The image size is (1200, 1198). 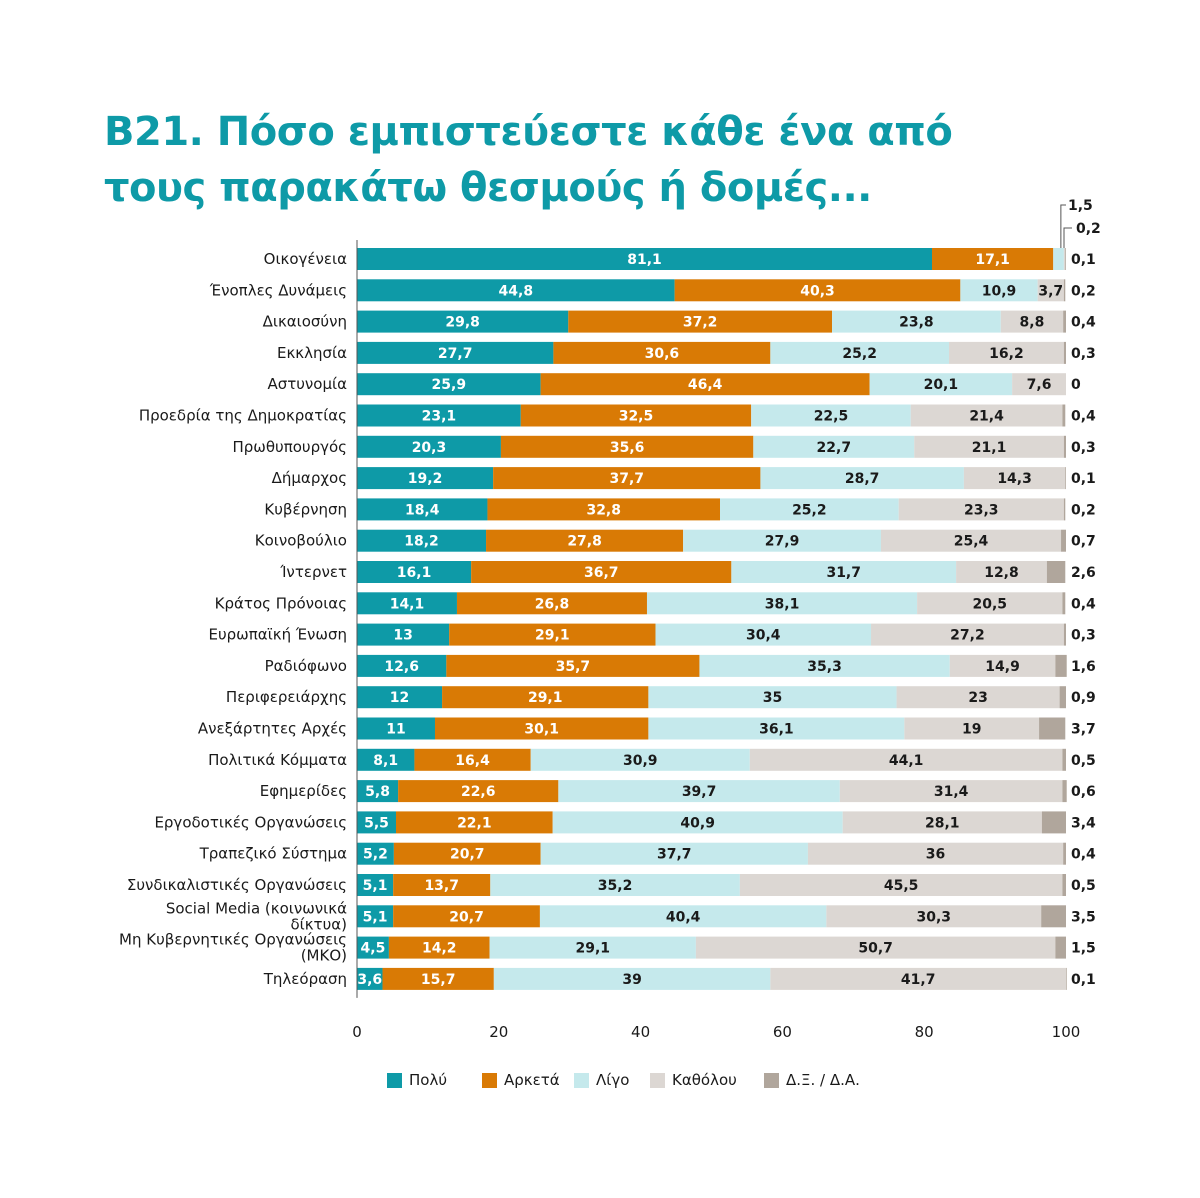 What do you see at coordinates (377, 792) in the screenshot?
I see `data-label: 5,8` at bounding box center [377, 792].